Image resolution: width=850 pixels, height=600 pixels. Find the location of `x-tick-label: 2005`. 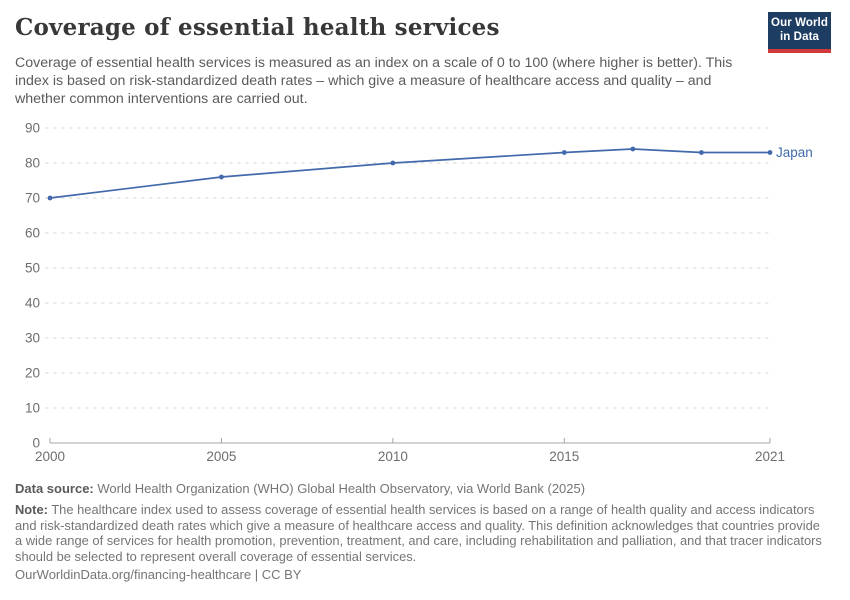

x-tick-label: 2005 is located at coordinates (221, 456).